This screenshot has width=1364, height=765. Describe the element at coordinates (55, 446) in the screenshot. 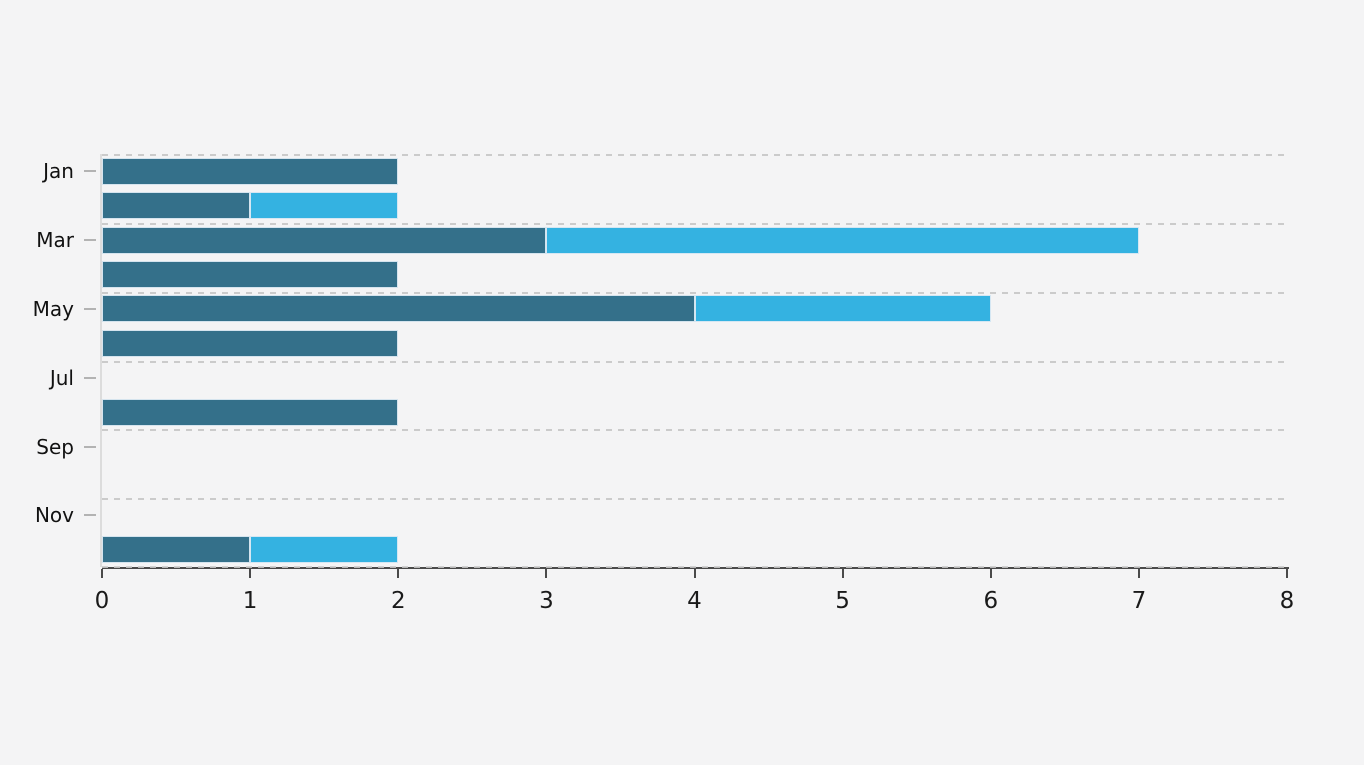

I see `y-tick-label-sep: Sep` at that location.